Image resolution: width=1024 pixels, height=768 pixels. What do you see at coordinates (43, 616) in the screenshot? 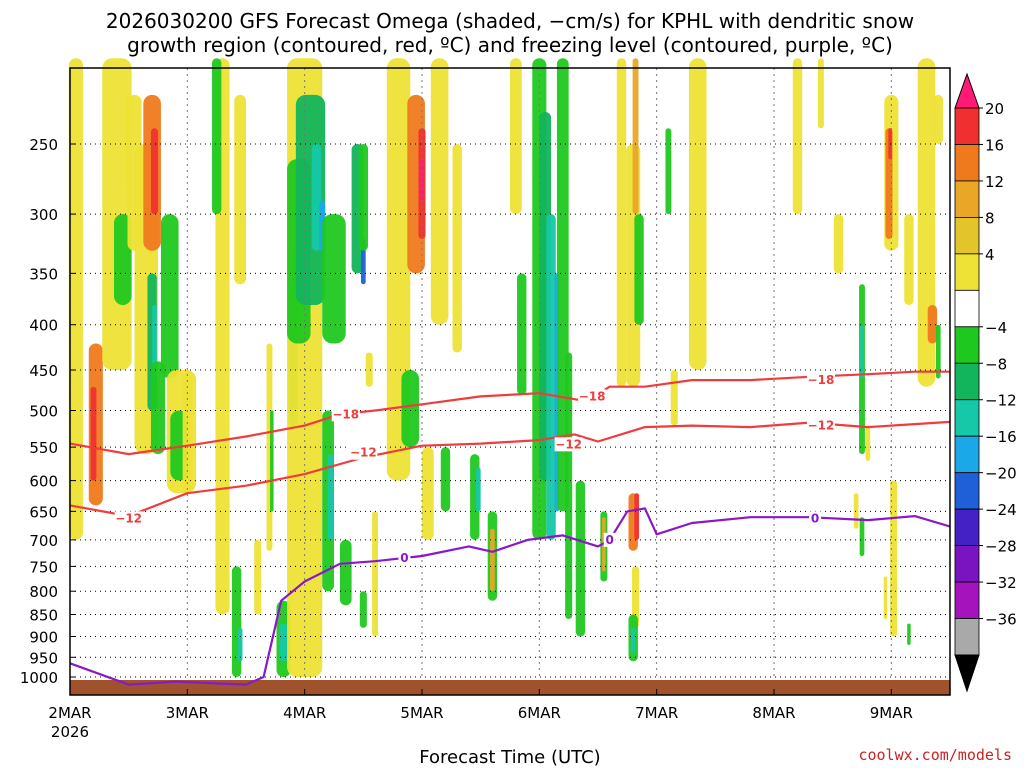
I see `y-tick-label-850: 850` at bounding box center [43, 616].